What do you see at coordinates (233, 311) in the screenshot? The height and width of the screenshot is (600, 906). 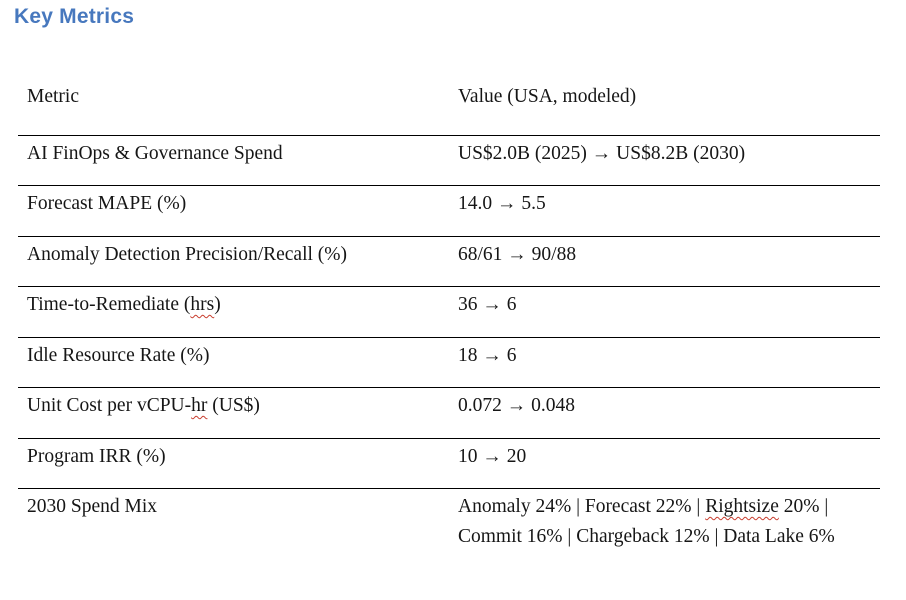 I see `metric-cell: Time-to-Remediate (hrs)` at bounding box center [233, 311].